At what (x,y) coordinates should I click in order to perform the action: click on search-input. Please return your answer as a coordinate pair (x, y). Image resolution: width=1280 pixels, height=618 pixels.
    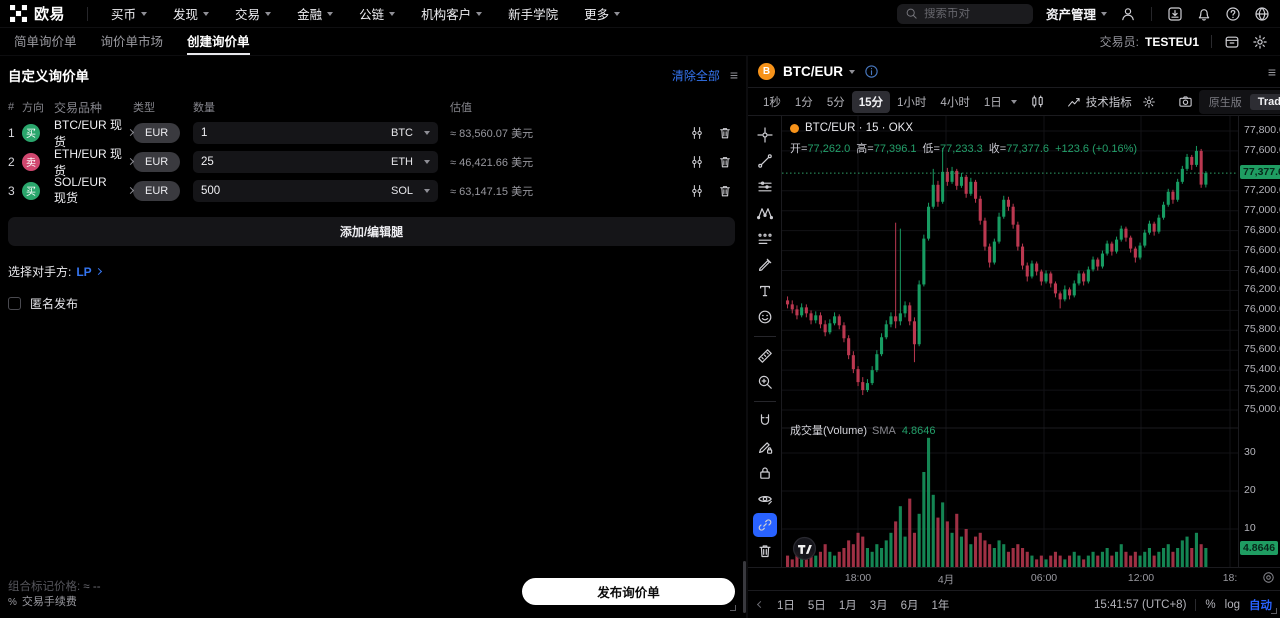
    Looking at the image, I should click on (964, 13).